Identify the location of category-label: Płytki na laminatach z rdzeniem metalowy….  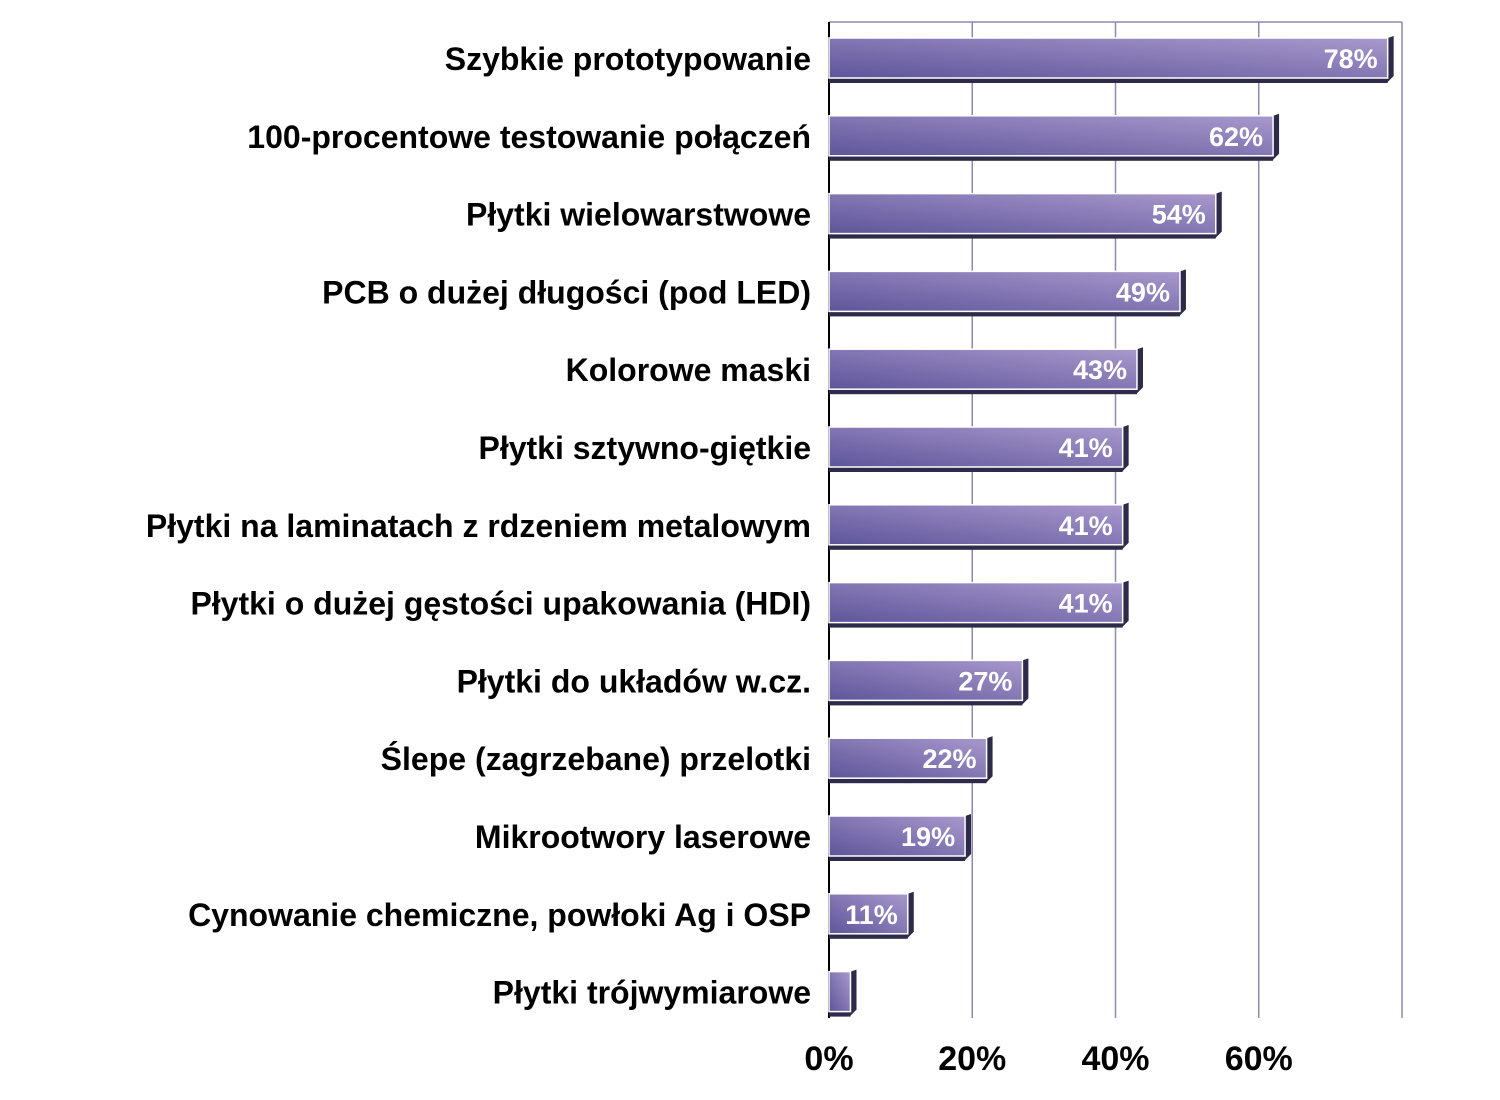
(478, 526).